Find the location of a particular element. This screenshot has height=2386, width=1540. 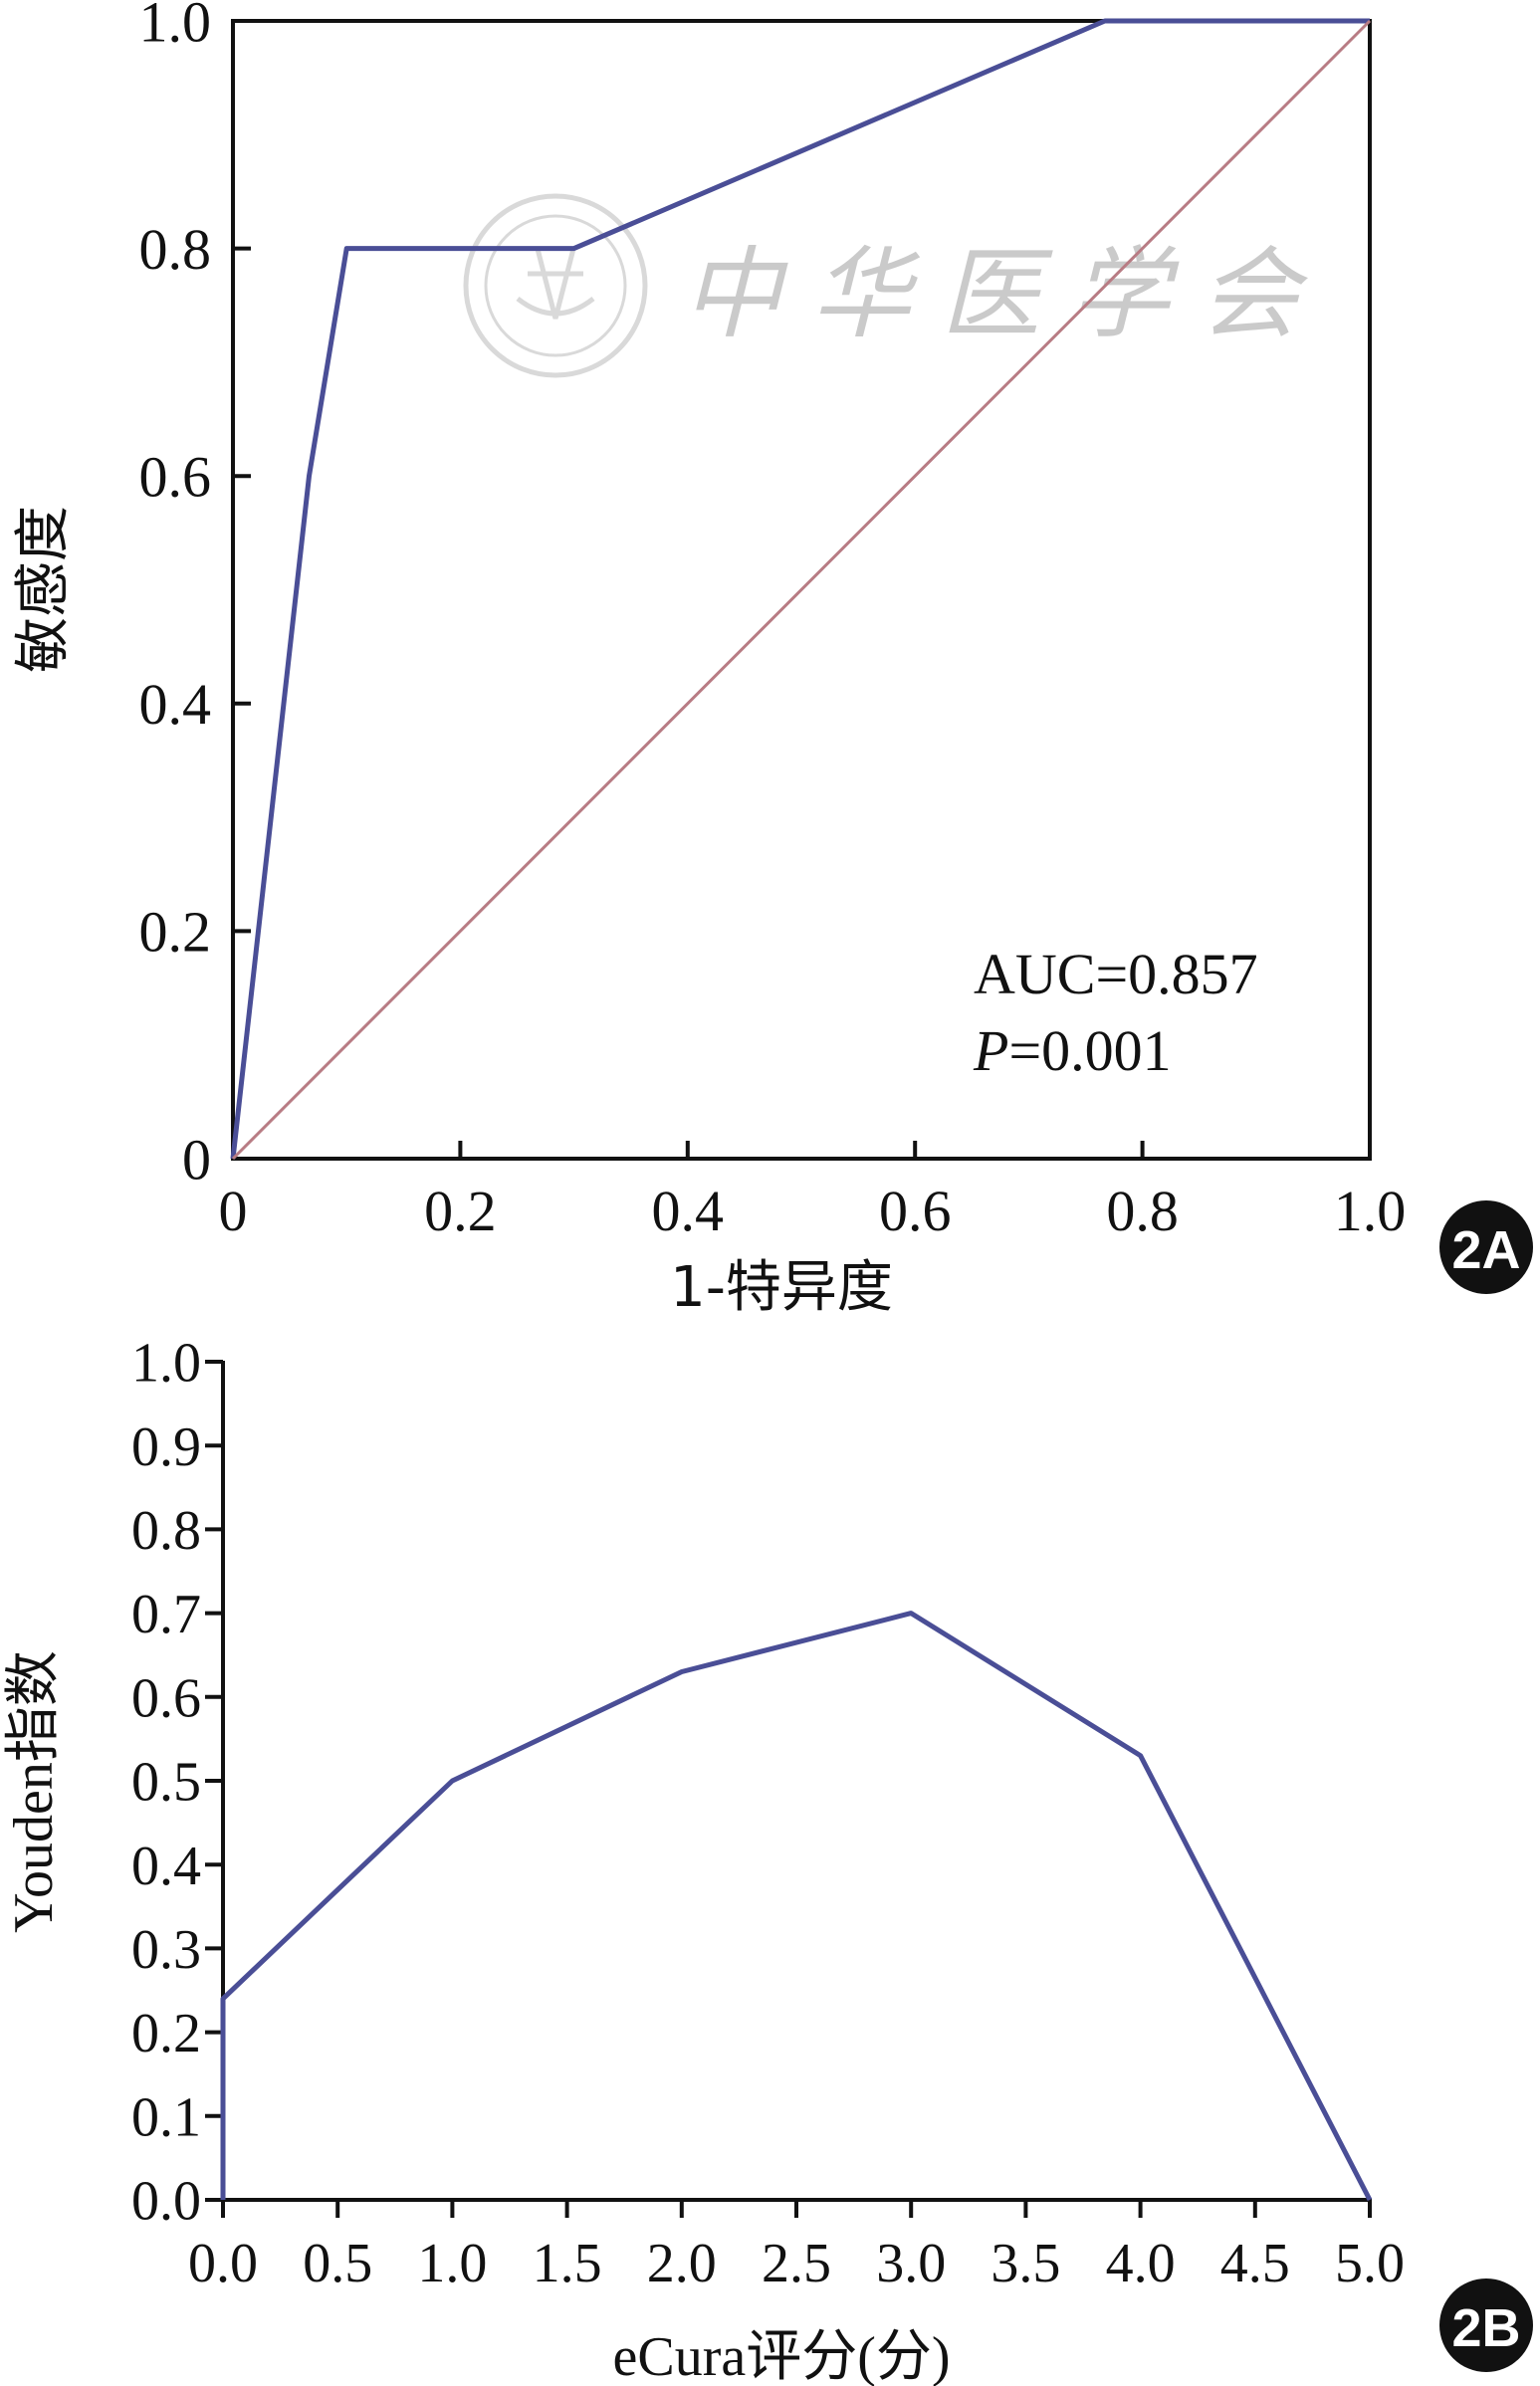

panel-a-auc-annotation: AUC=0.857 is located at coordinates (1116, 974).